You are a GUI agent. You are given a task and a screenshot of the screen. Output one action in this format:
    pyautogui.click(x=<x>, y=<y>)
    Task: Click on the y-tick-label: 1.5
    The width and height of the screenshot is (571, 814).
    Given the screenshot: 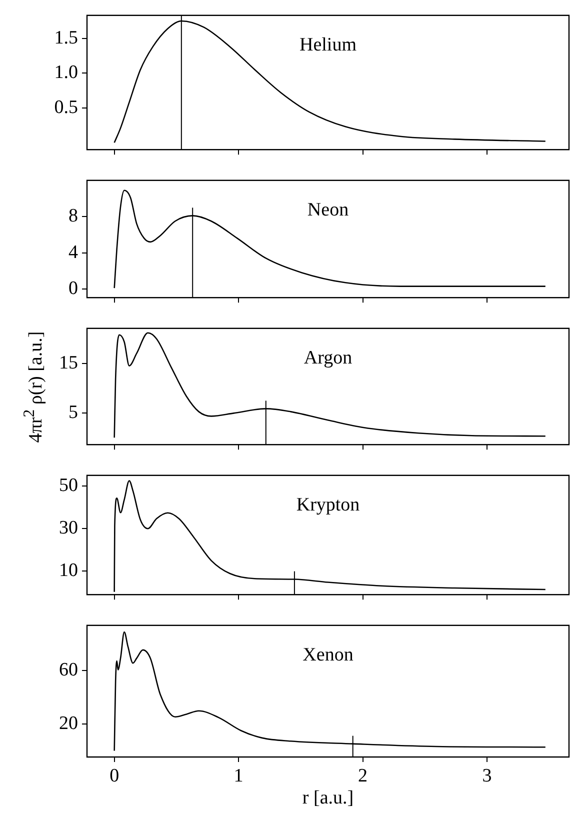 What is the action you would take?
    pyautogui.click(x=66, y=37)
    